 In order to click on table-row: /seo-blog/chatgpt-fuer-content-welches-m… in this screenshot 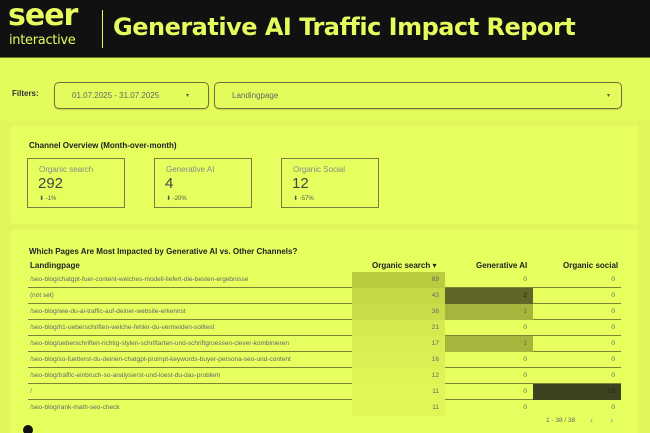, I will do `click(324, 280)`.